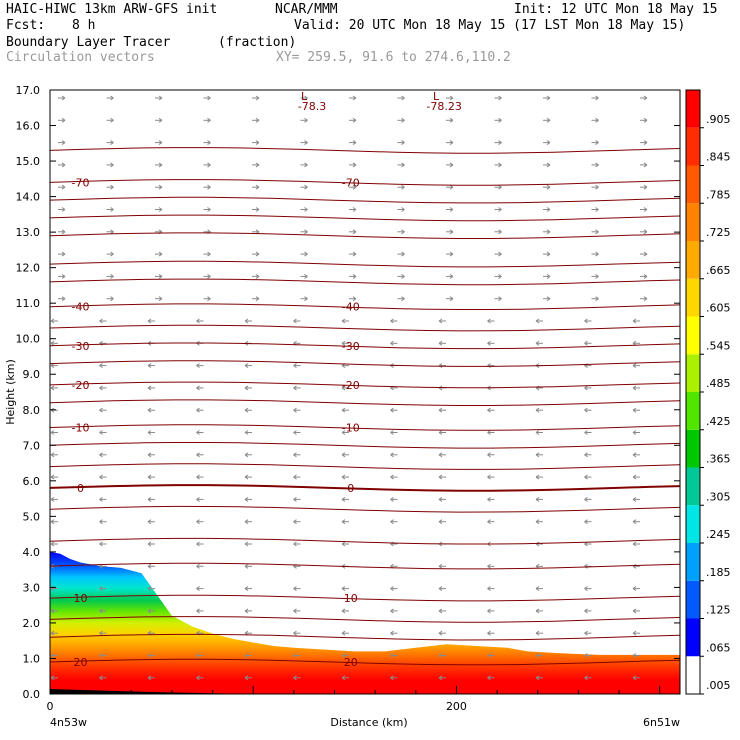  What do you see at coordinates (436, 96) in the screenshot?
I see `low-marker: L` at bounding box center [436, 96].